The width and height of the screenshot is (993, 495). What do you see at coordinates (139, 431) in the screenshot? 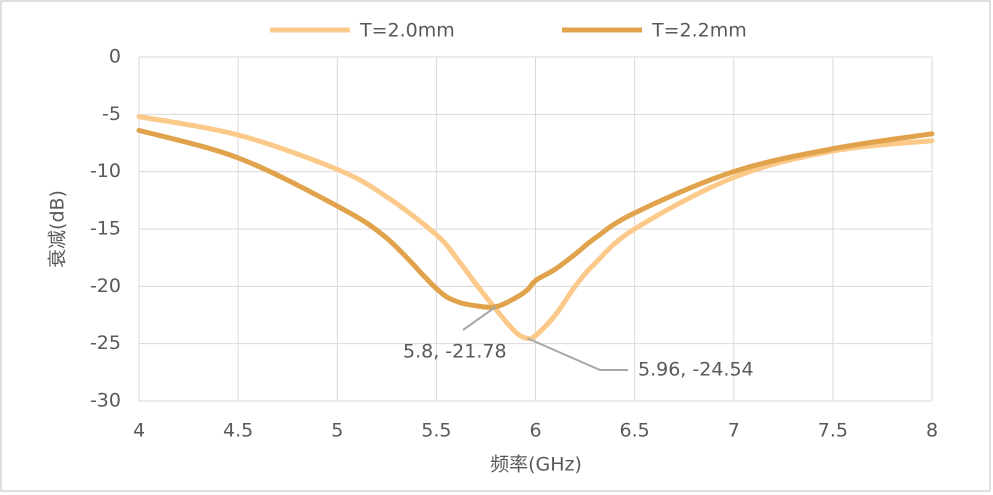
I see `x-tick-label: 4` at bounding box center [139, 431].